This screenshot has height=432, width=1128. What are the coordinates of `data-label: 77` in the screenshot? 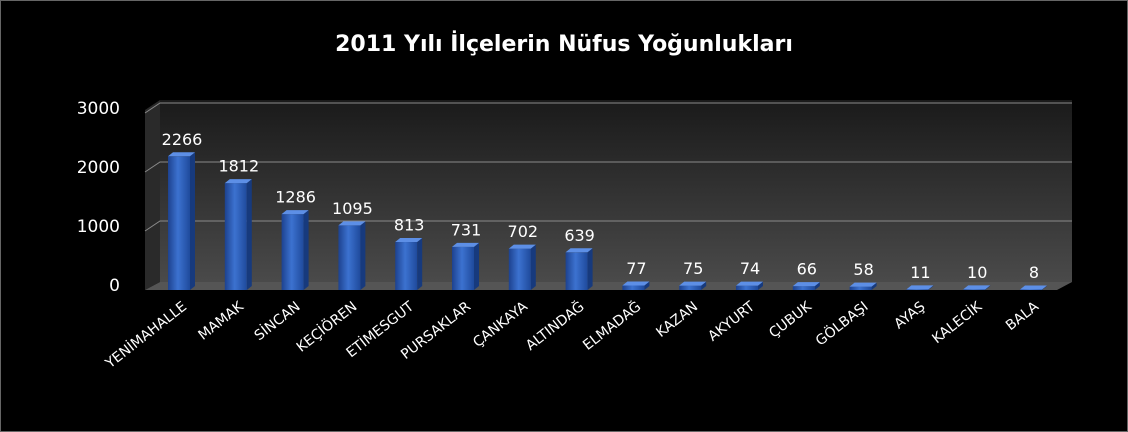 It's located at (636, 268).